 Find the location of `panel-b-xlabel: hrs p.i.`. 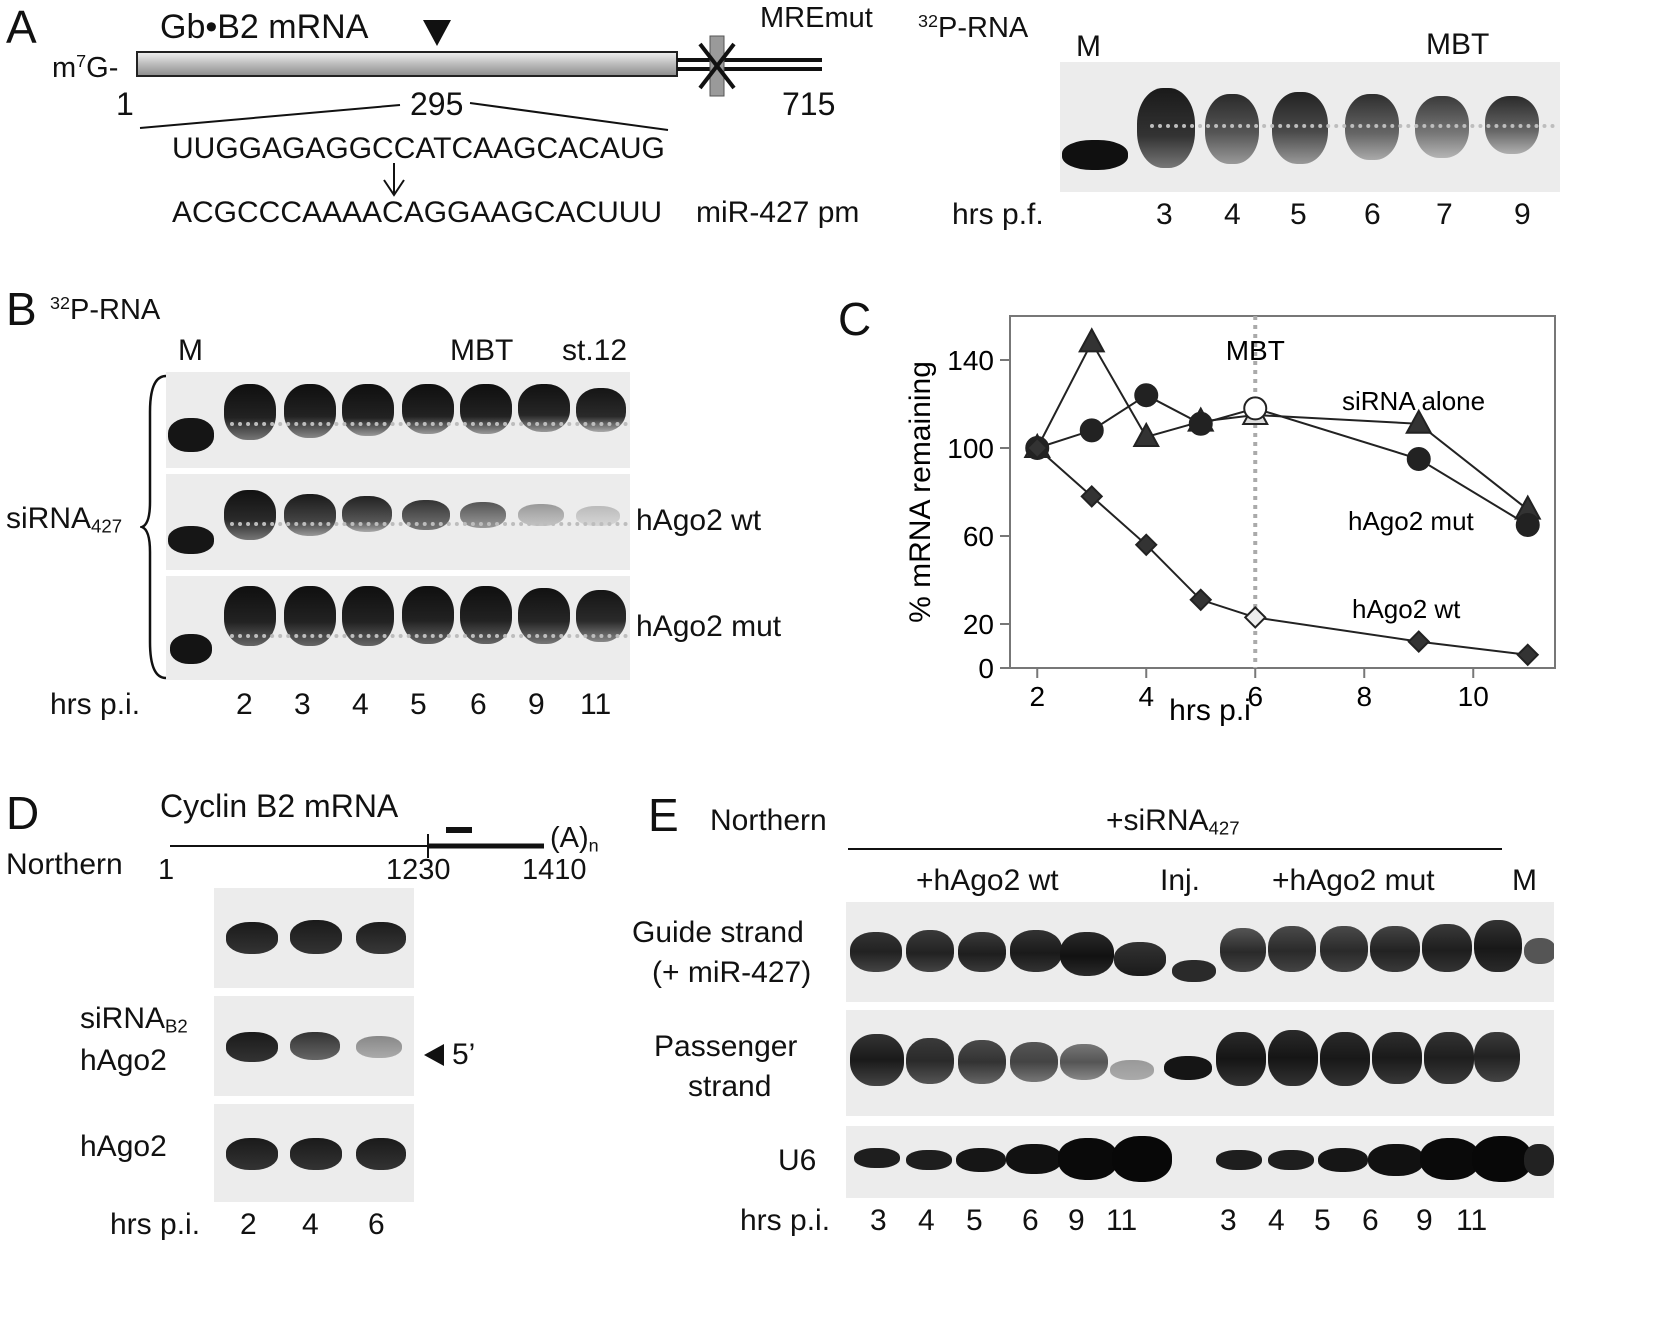

panel-b-xlabel: hrs p.i. is located at coordinates (95, 704).